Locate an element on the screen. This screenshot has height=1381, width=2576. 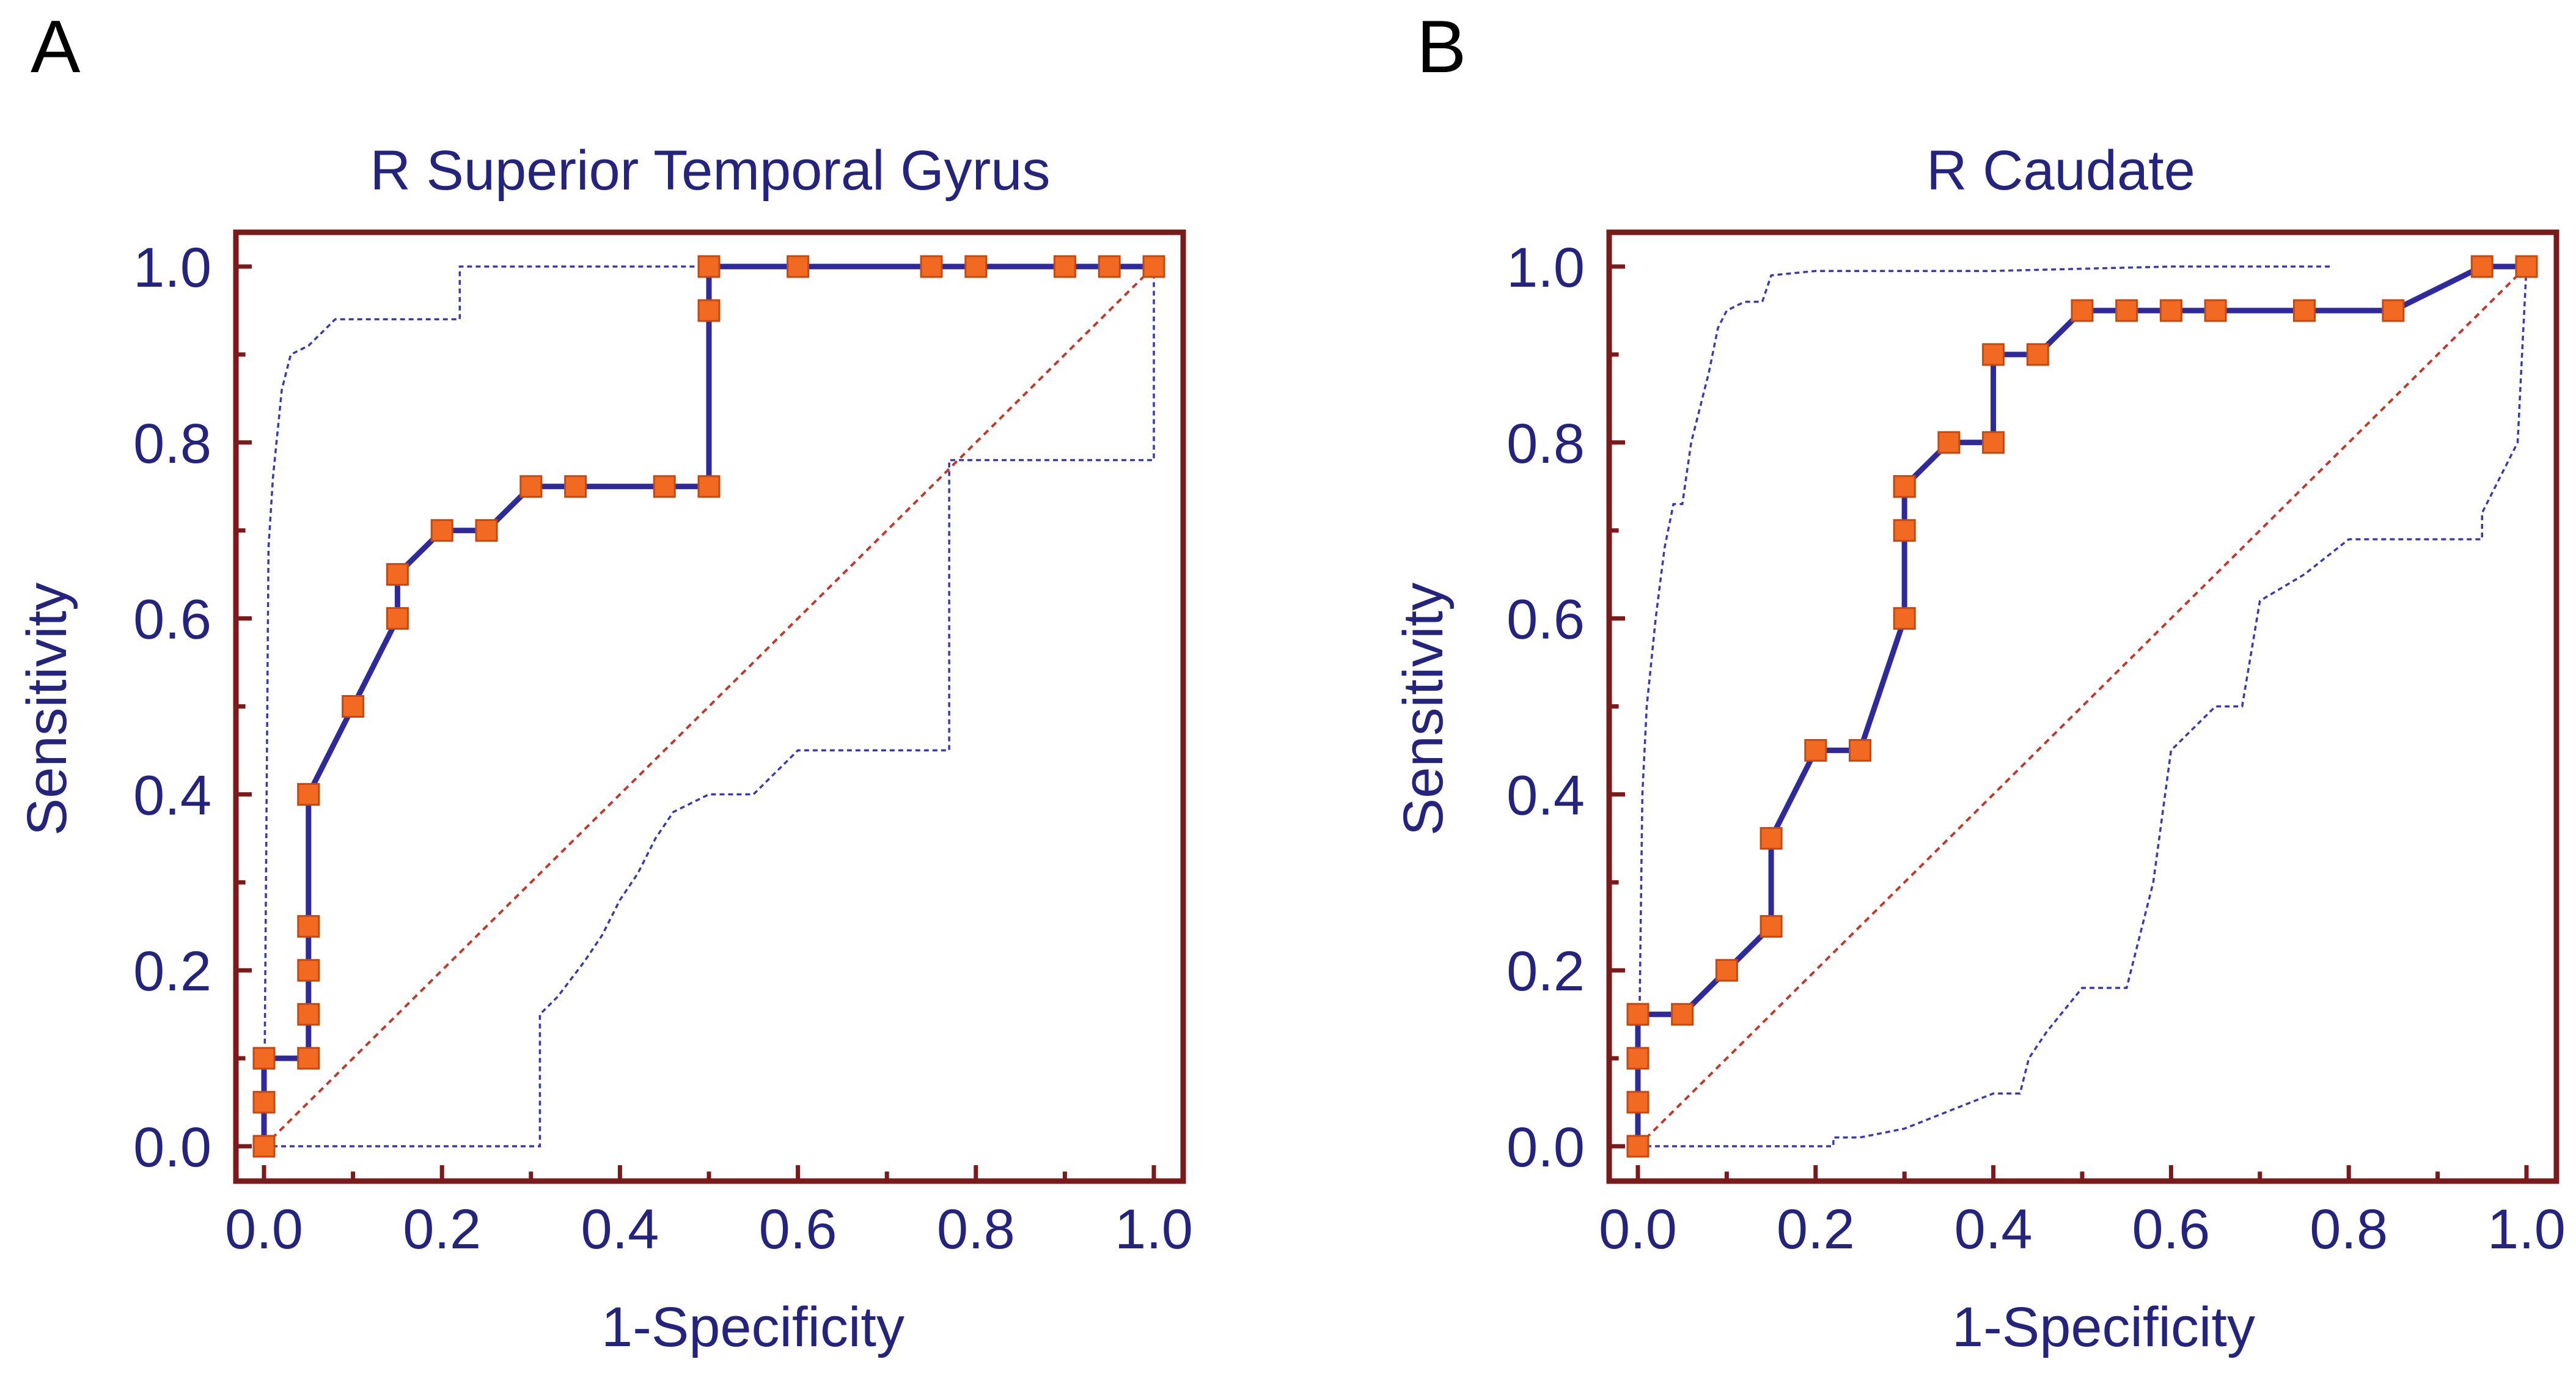
panel-b-y-tick-label: 0.6 is located at coordinates (1545, 620).